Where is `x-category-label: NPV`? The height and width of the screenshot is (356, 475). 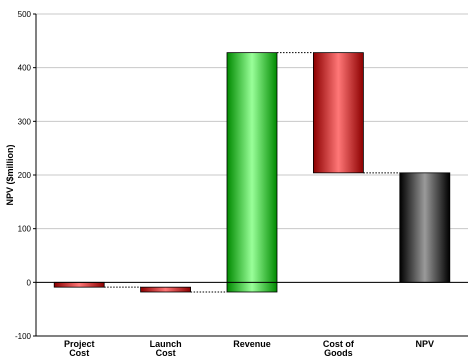 x-category-label: NPV is located at coordinates (425, 344).